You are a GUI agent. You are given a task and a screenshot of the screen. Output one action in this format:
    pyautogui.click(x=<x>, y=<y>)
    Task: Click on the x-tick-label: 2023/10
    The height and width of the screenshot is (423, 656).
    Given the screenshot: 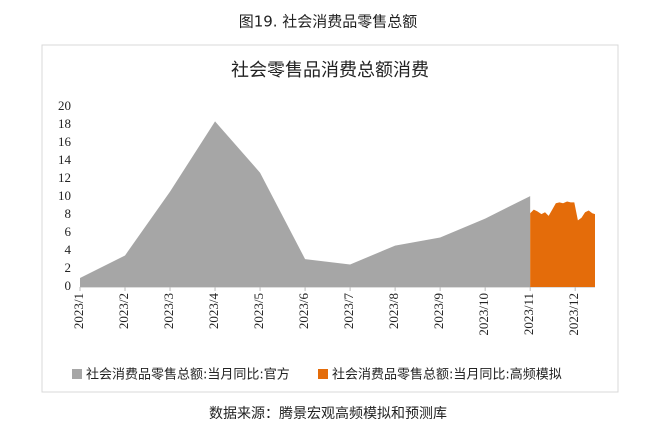 What is the action you would take?
    pyautogui.click(x=483, y=314)
    